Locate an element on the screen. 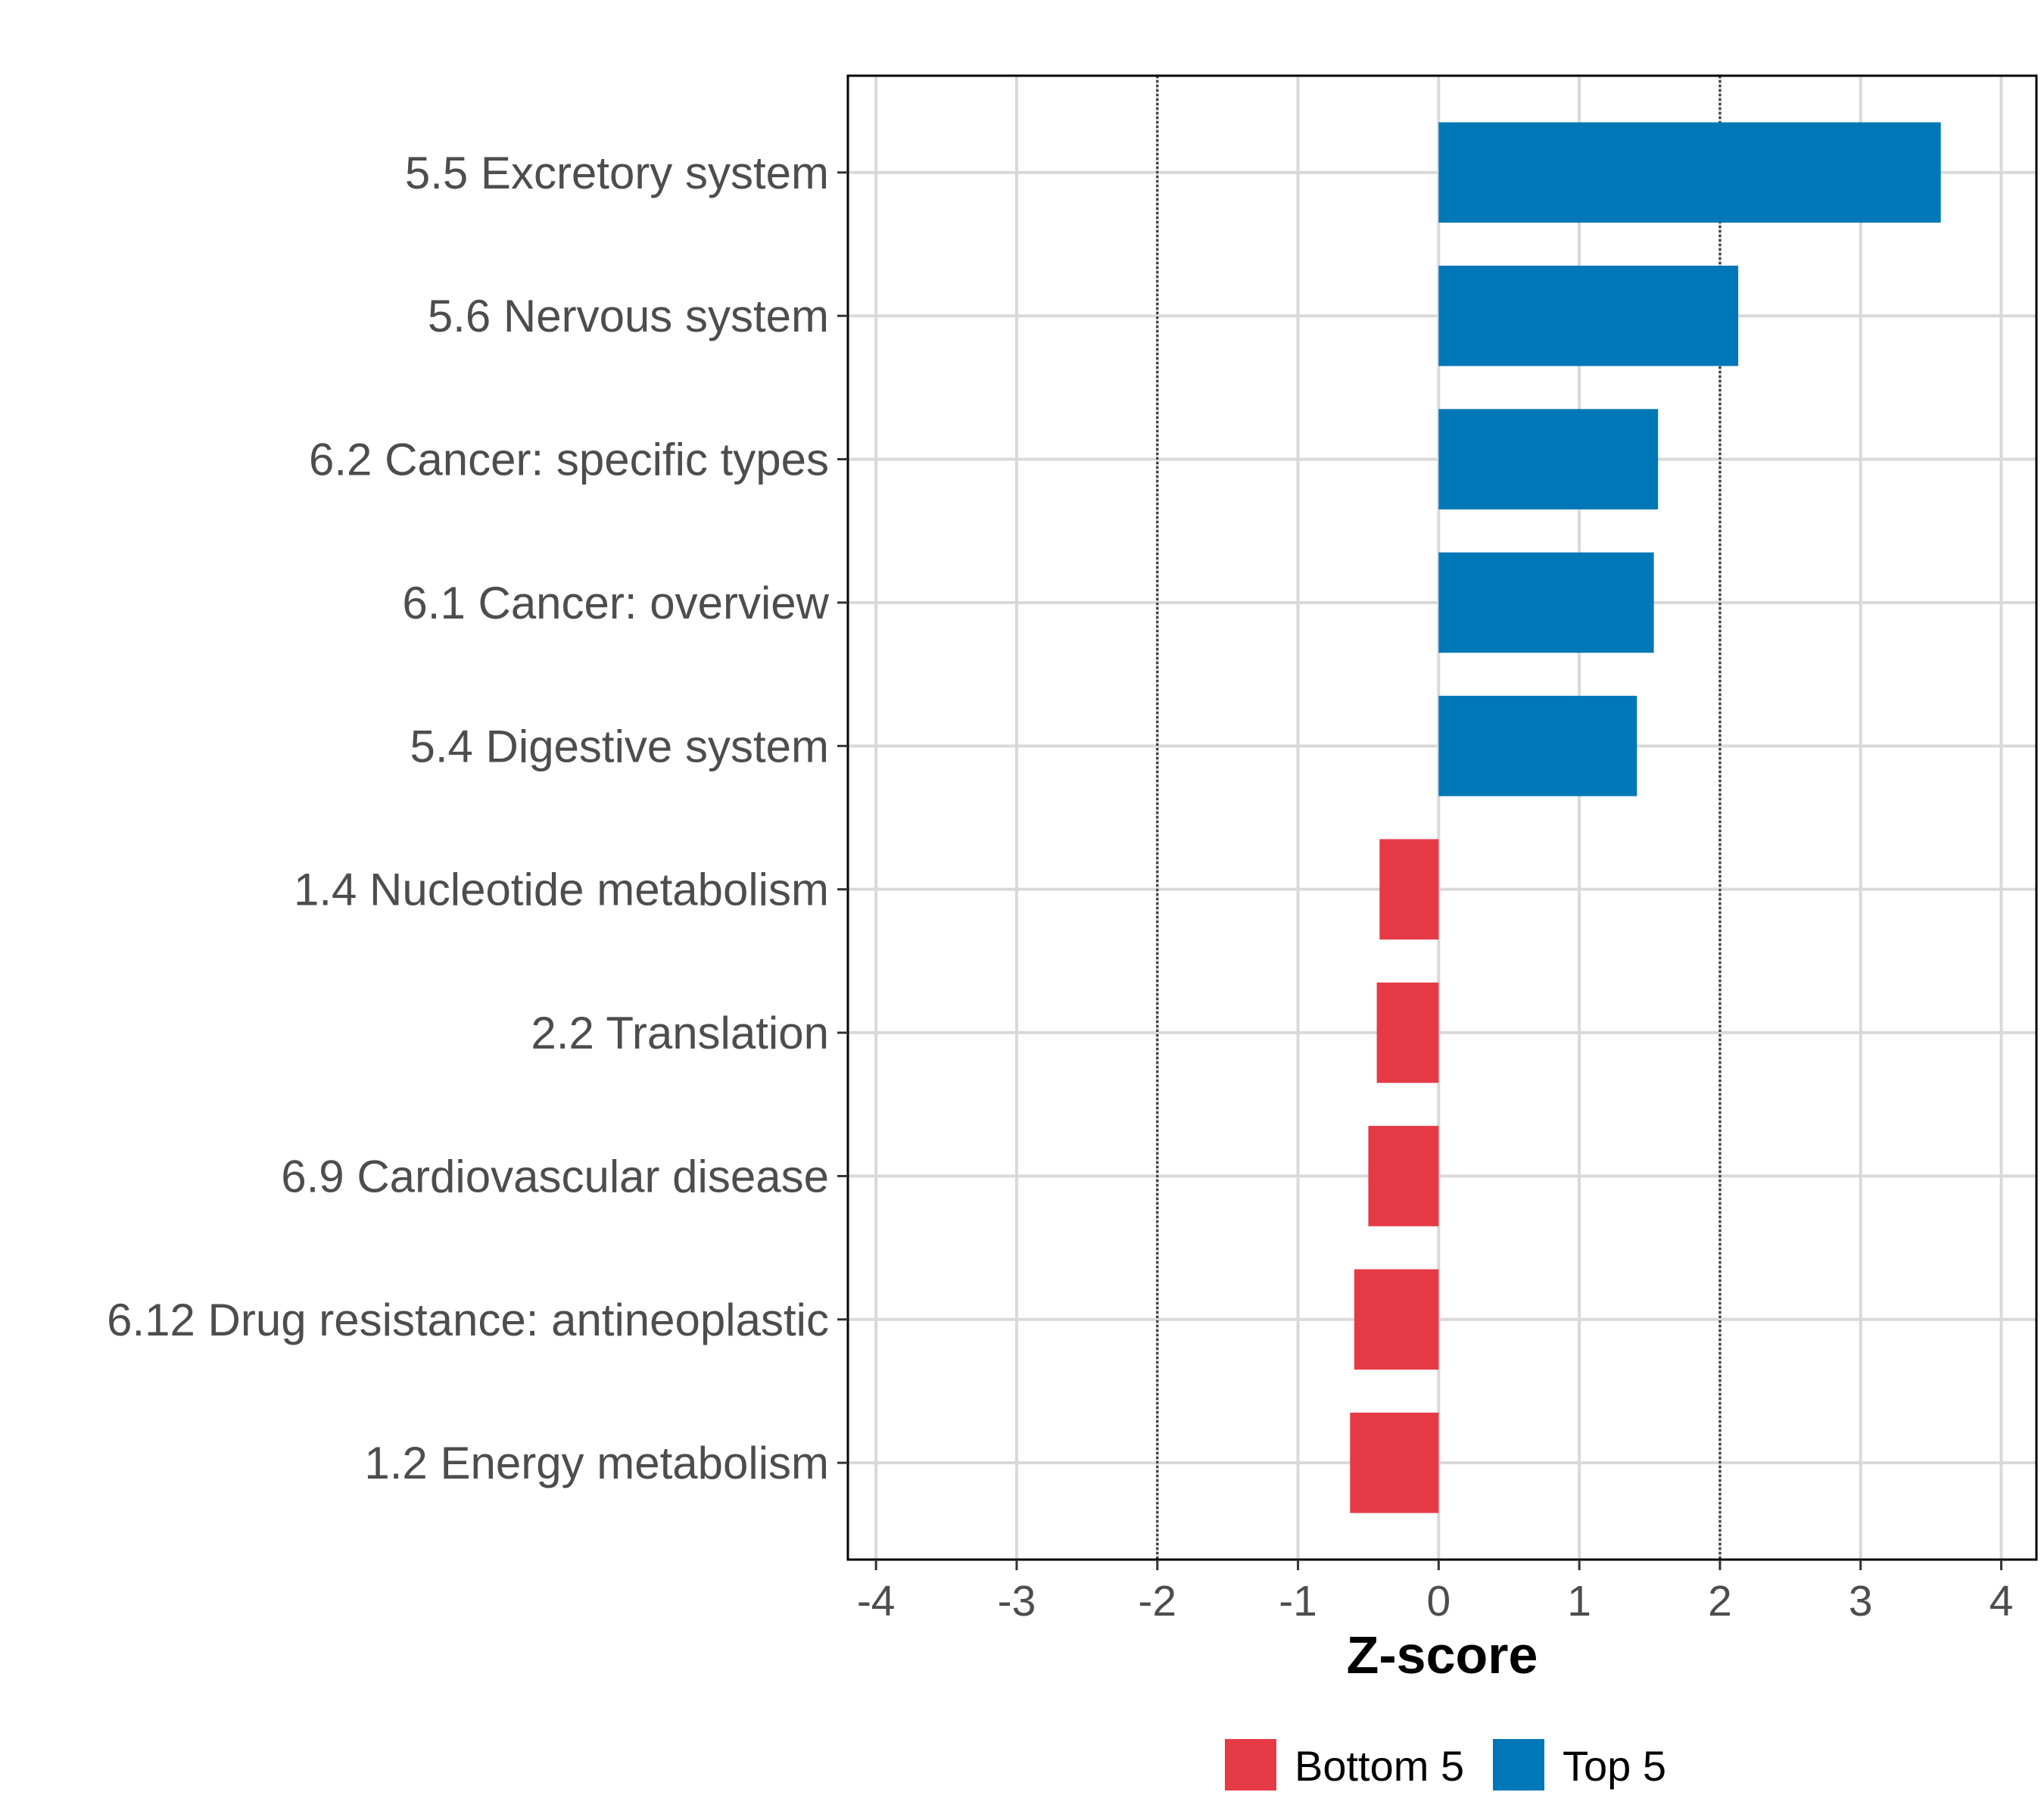 The image size is (2044, 1817). x-tick-label: -1 is located at coordinates (1298, 1601).